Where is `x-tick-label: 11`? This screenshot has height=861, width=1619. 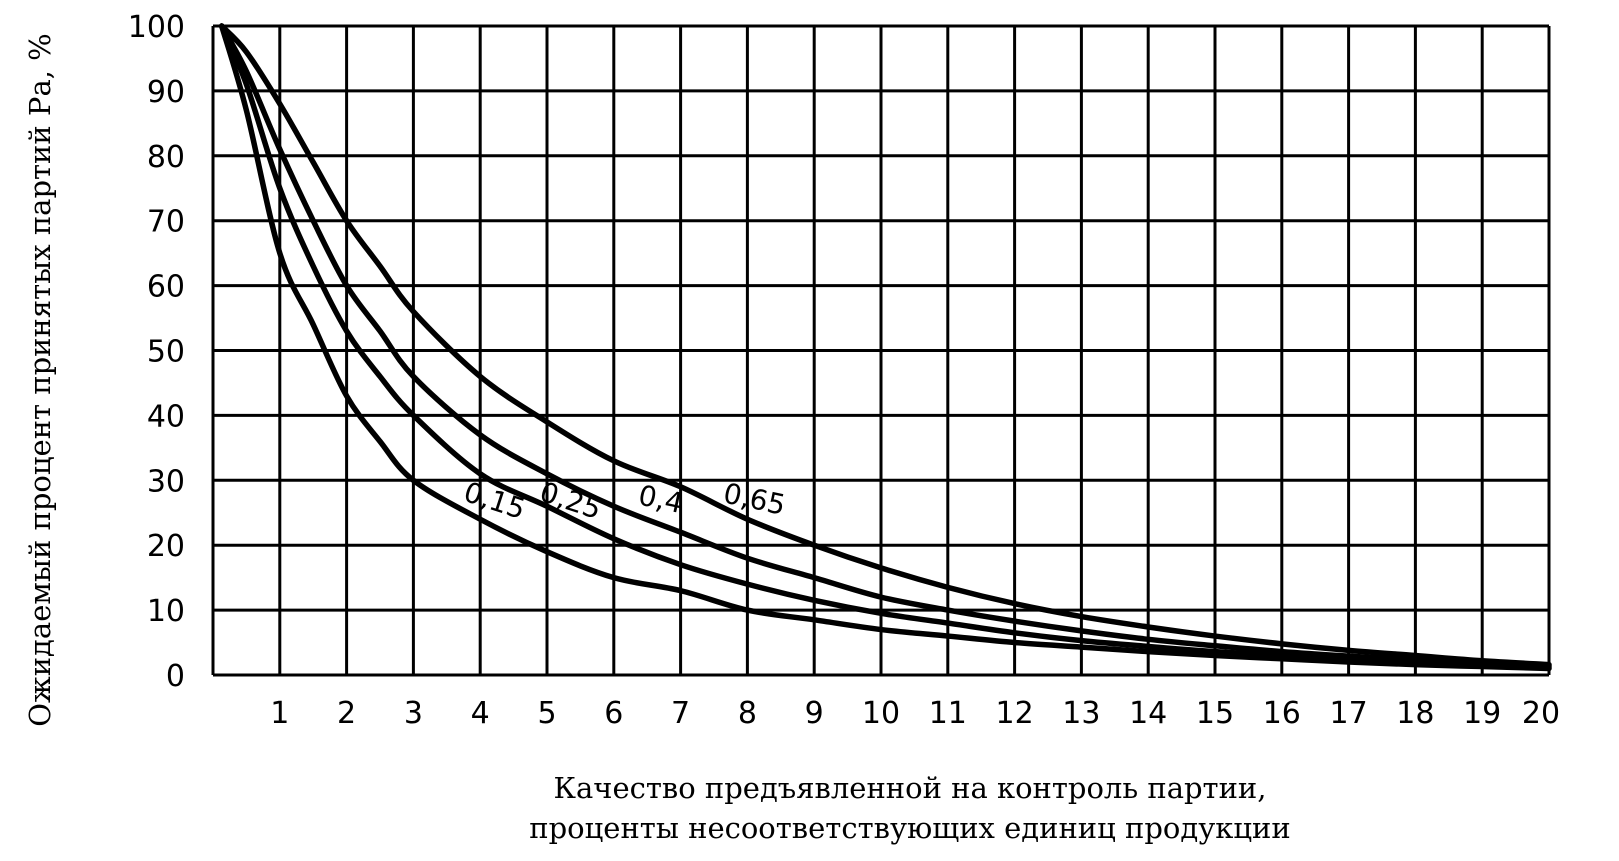
x-tick-label: 11 is located at coordinates (948, 713).